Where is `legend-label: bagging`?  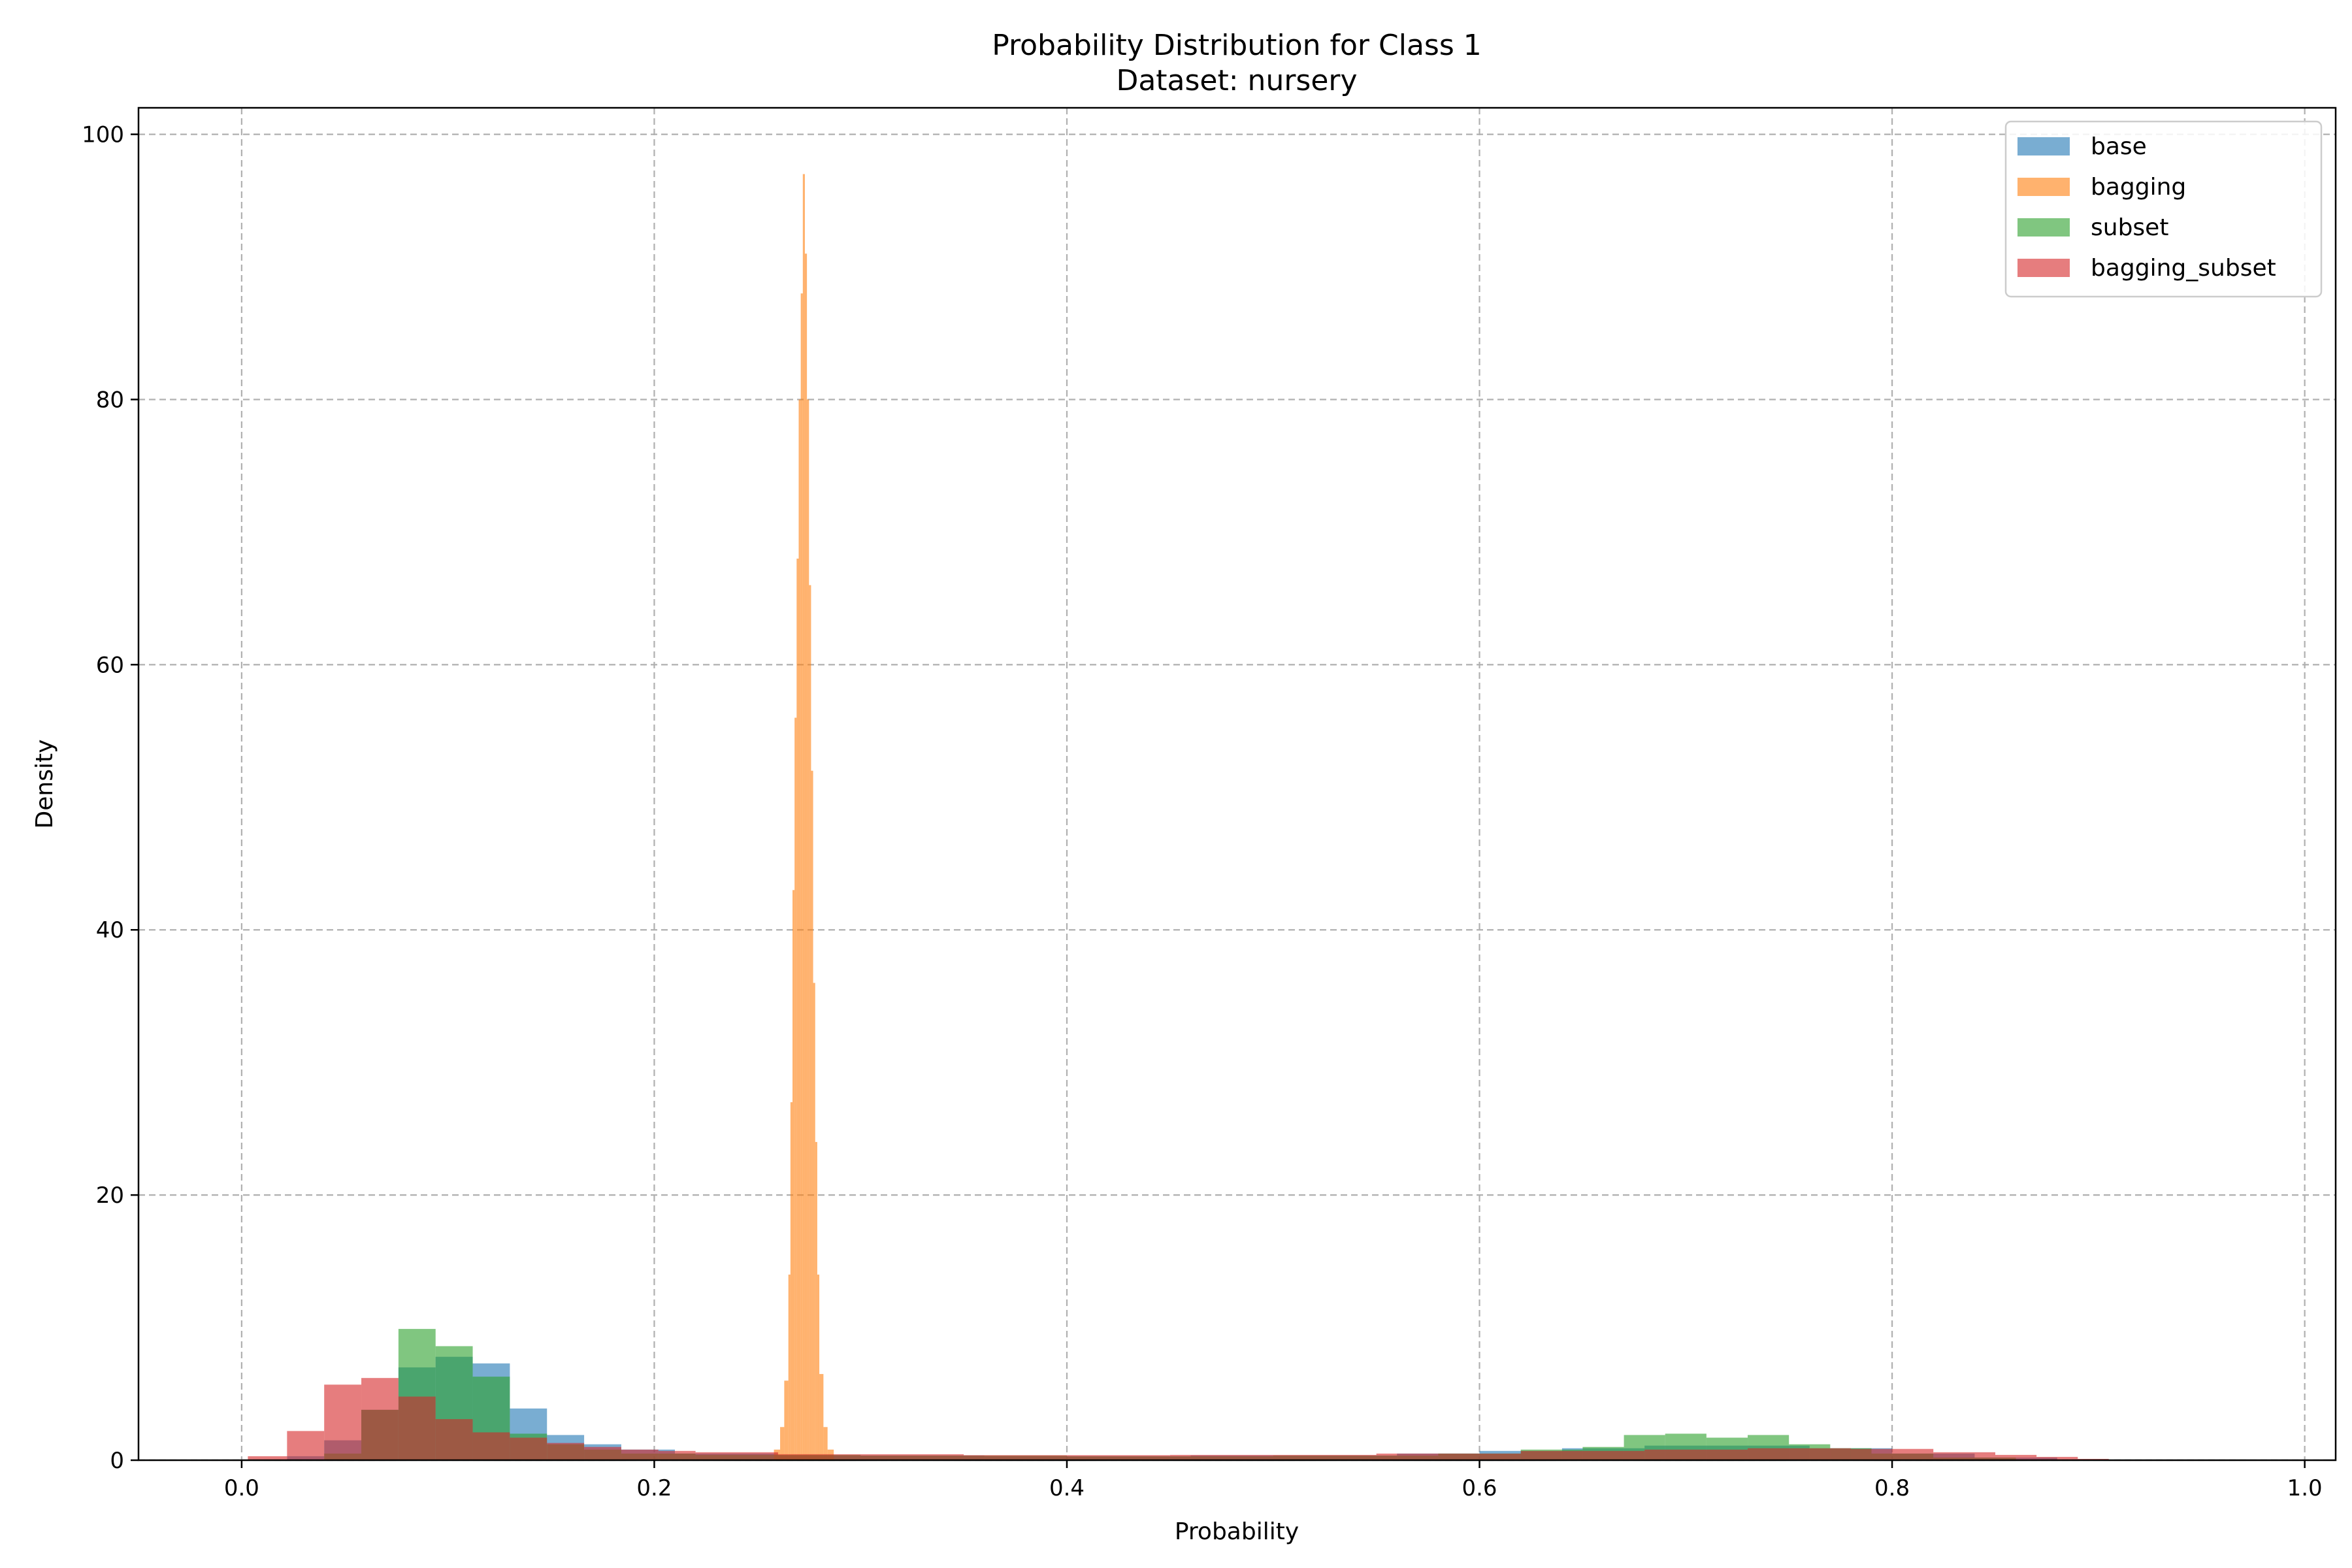
legend-label: bagging is located at coordinates (2138, 187).